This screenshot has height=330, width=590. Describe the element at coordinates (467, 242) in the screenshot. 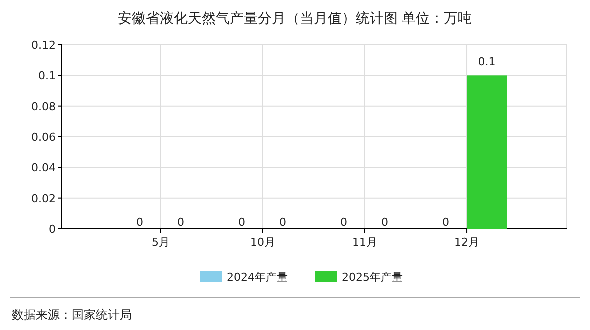

I see `x-tick-label: 12月` at that location.